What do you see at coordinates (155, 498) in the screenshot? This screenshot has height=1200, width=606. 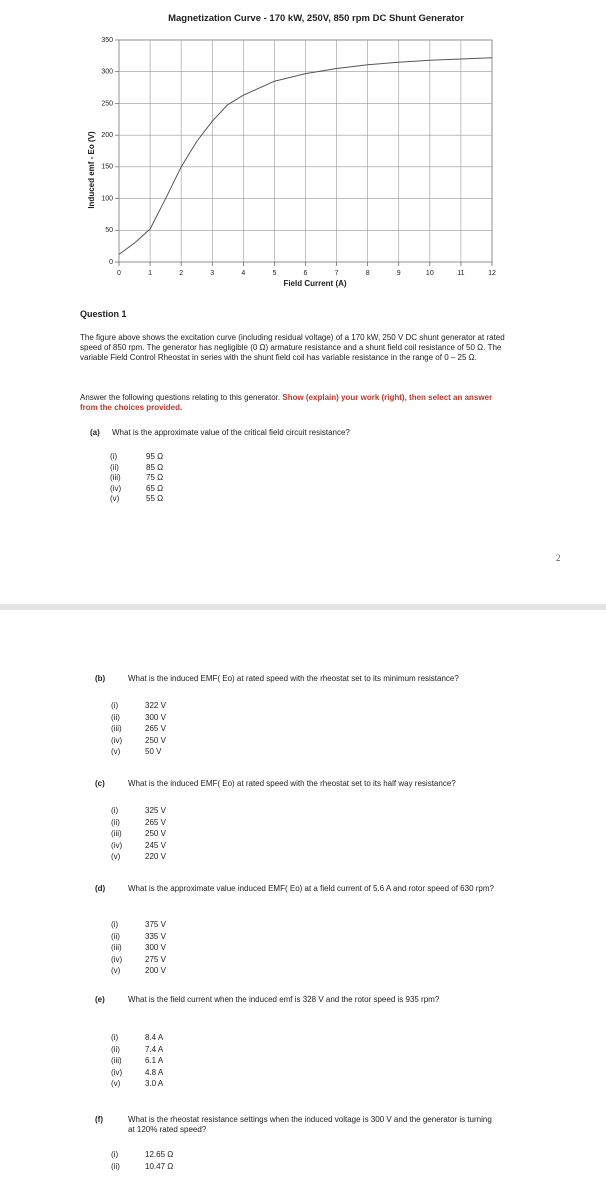 I see `option-value: 55 Ω` at bounding box center [155, 498].